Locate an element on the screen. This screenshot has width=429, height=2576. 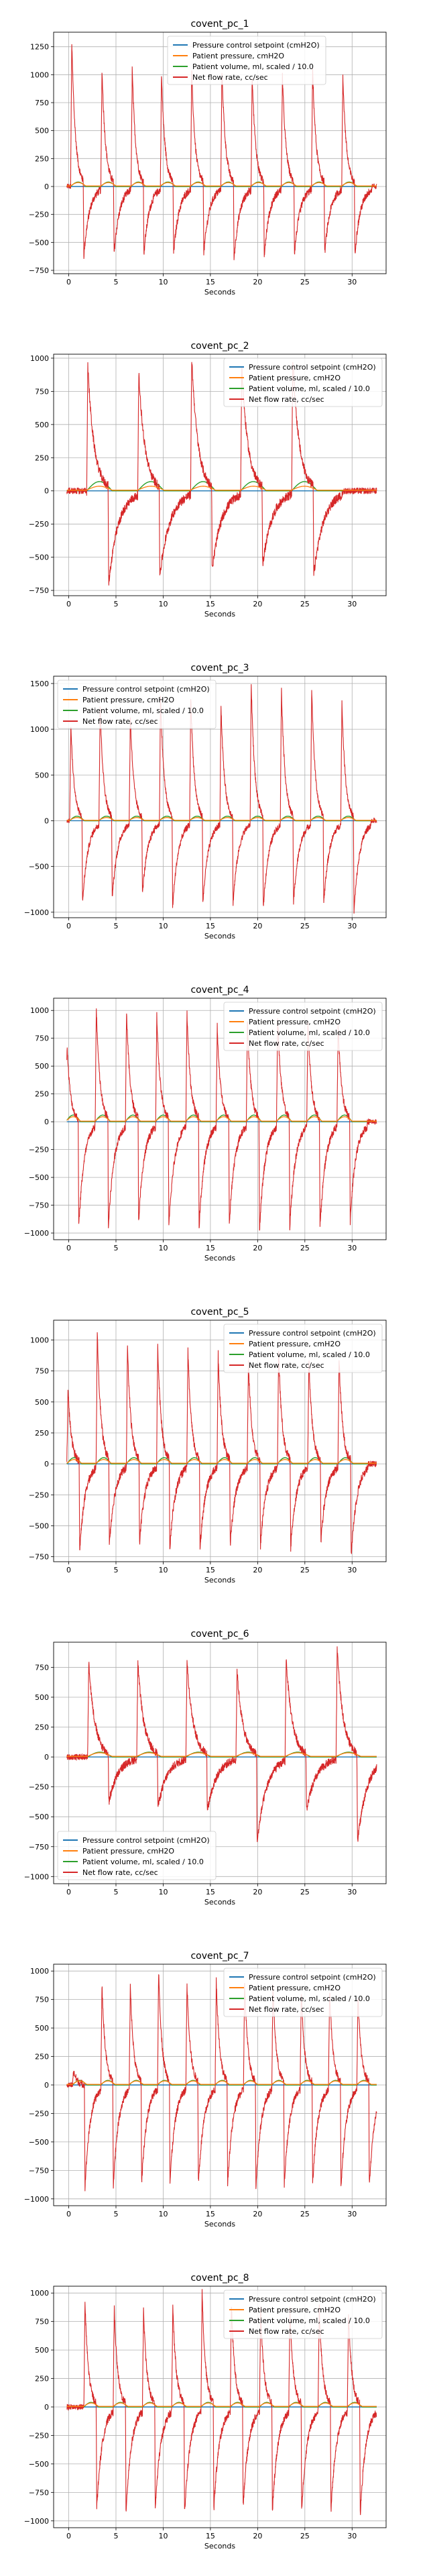
x-tick-label: 15 is located at coordinates (210, 926).